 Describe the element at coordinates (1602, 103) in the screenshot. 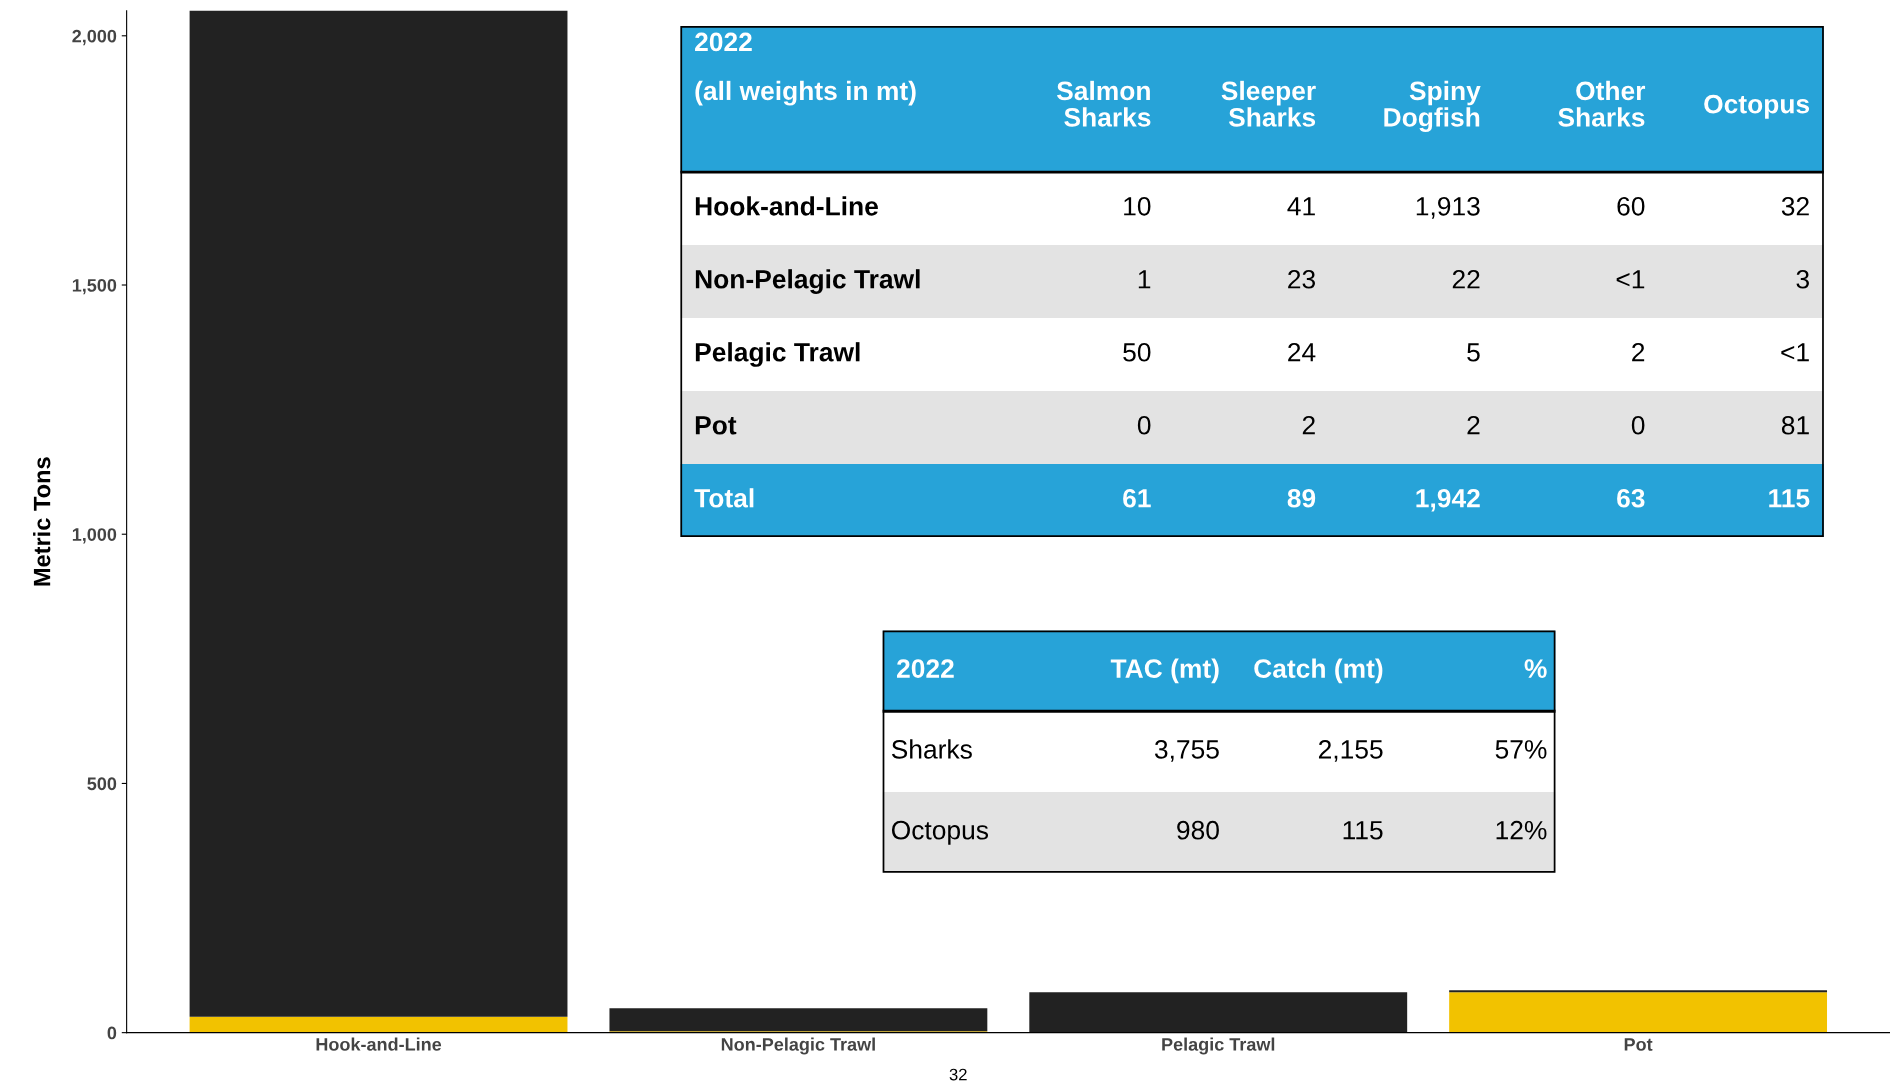

I see `category-label: Other Sharks` at that location.